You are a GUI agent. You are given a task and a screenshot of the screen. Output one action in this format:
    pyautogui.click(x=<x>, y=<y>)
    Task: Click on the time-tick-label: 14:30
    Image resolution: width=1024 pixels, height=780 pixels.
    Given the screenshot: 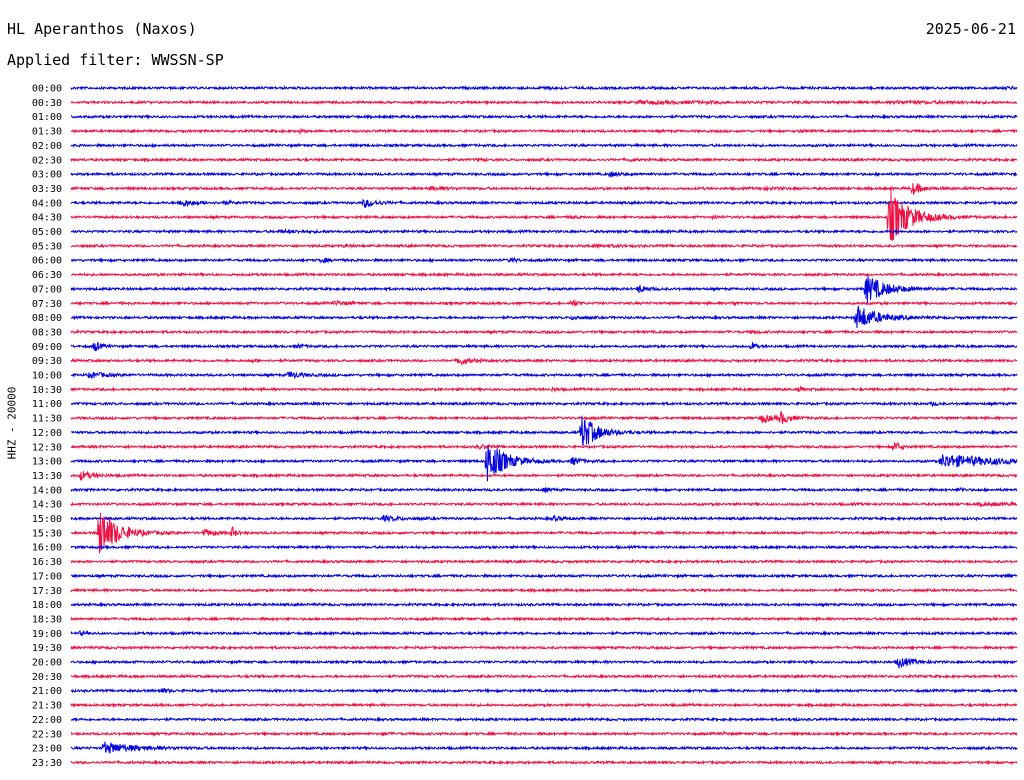 What is the action you would take?
    pyautogui.click(x=47, y=505)
    